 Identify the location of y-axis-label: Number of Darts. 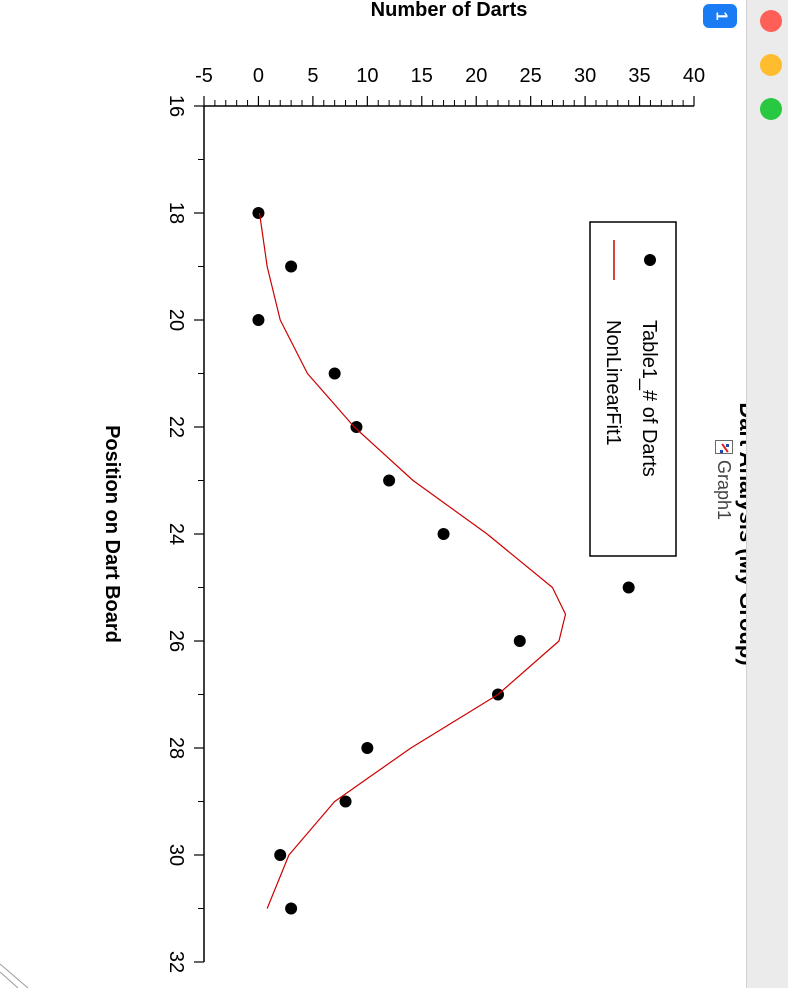
(449, 10).